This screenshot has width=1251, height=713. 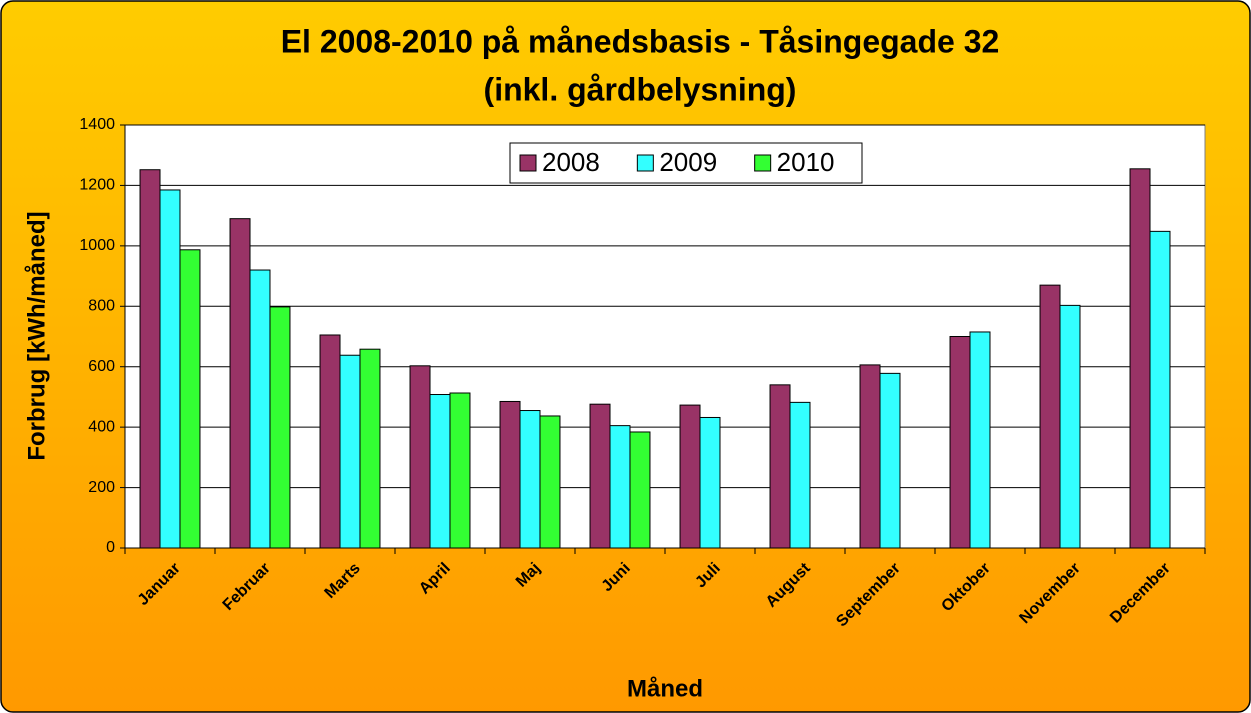 I want to click on chart-title: (inkl. gårdbelysning), so click(x=640, y=89).